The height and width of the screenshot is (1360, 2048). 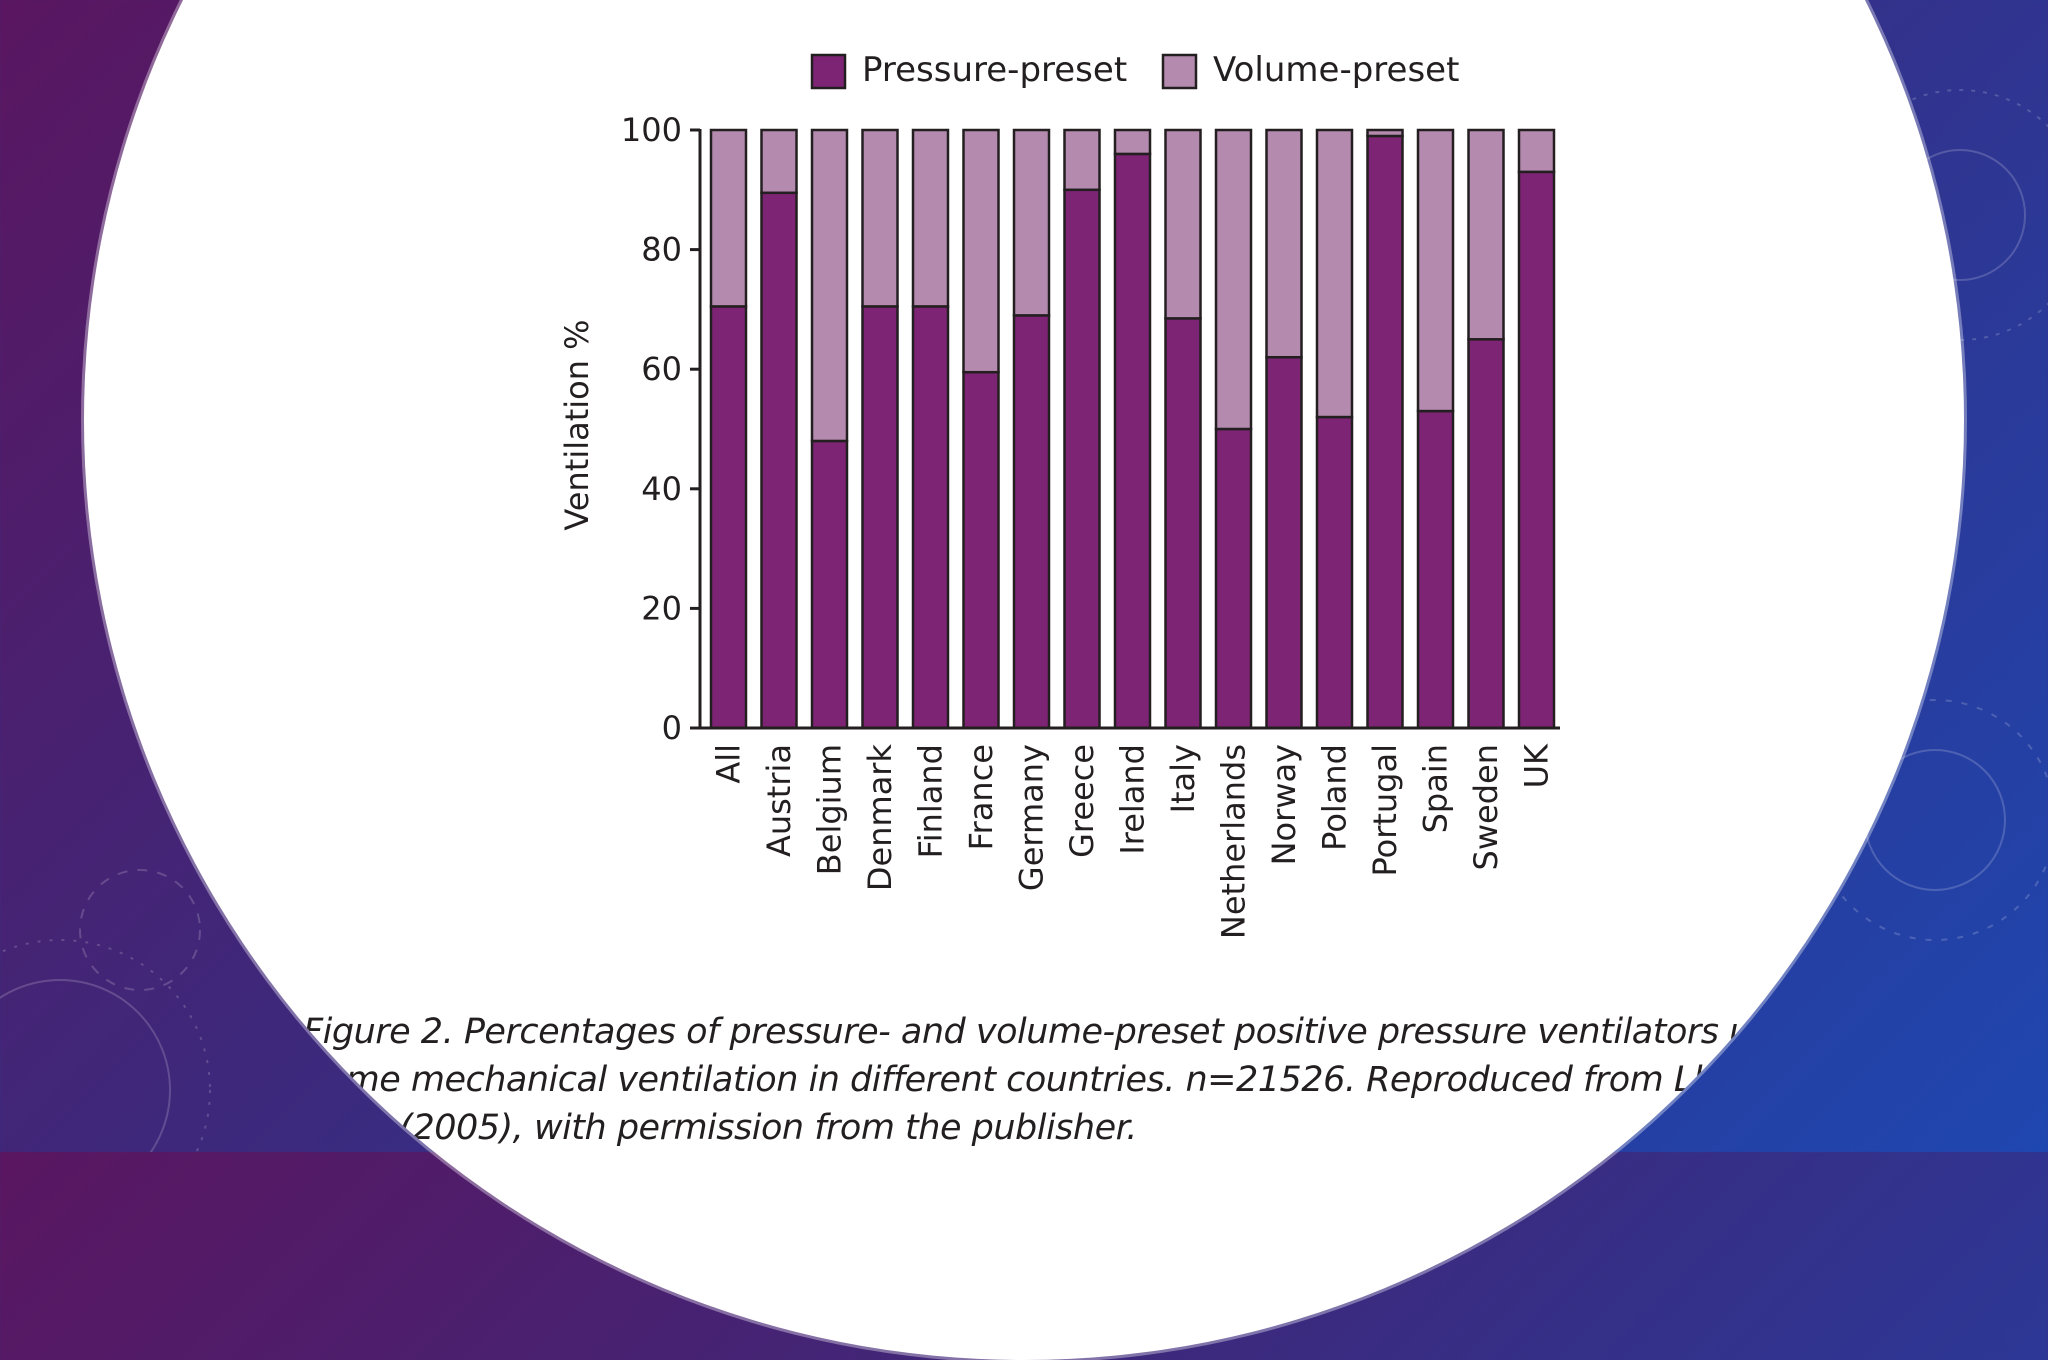 I want to click on y-tick-label: 40, so click(x=661, y=489).